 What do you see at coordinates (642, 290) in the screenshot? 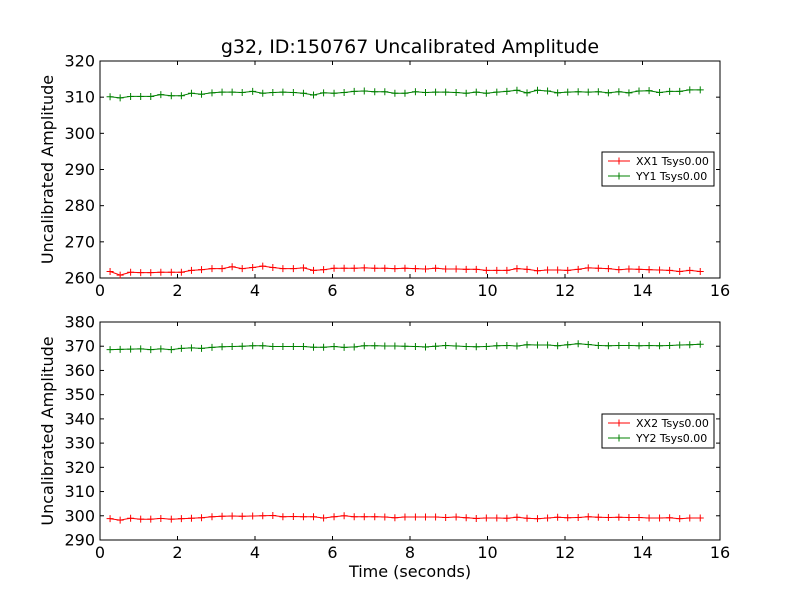
I see `top-x-tick-label: 14` at bounding box center [642, 290].